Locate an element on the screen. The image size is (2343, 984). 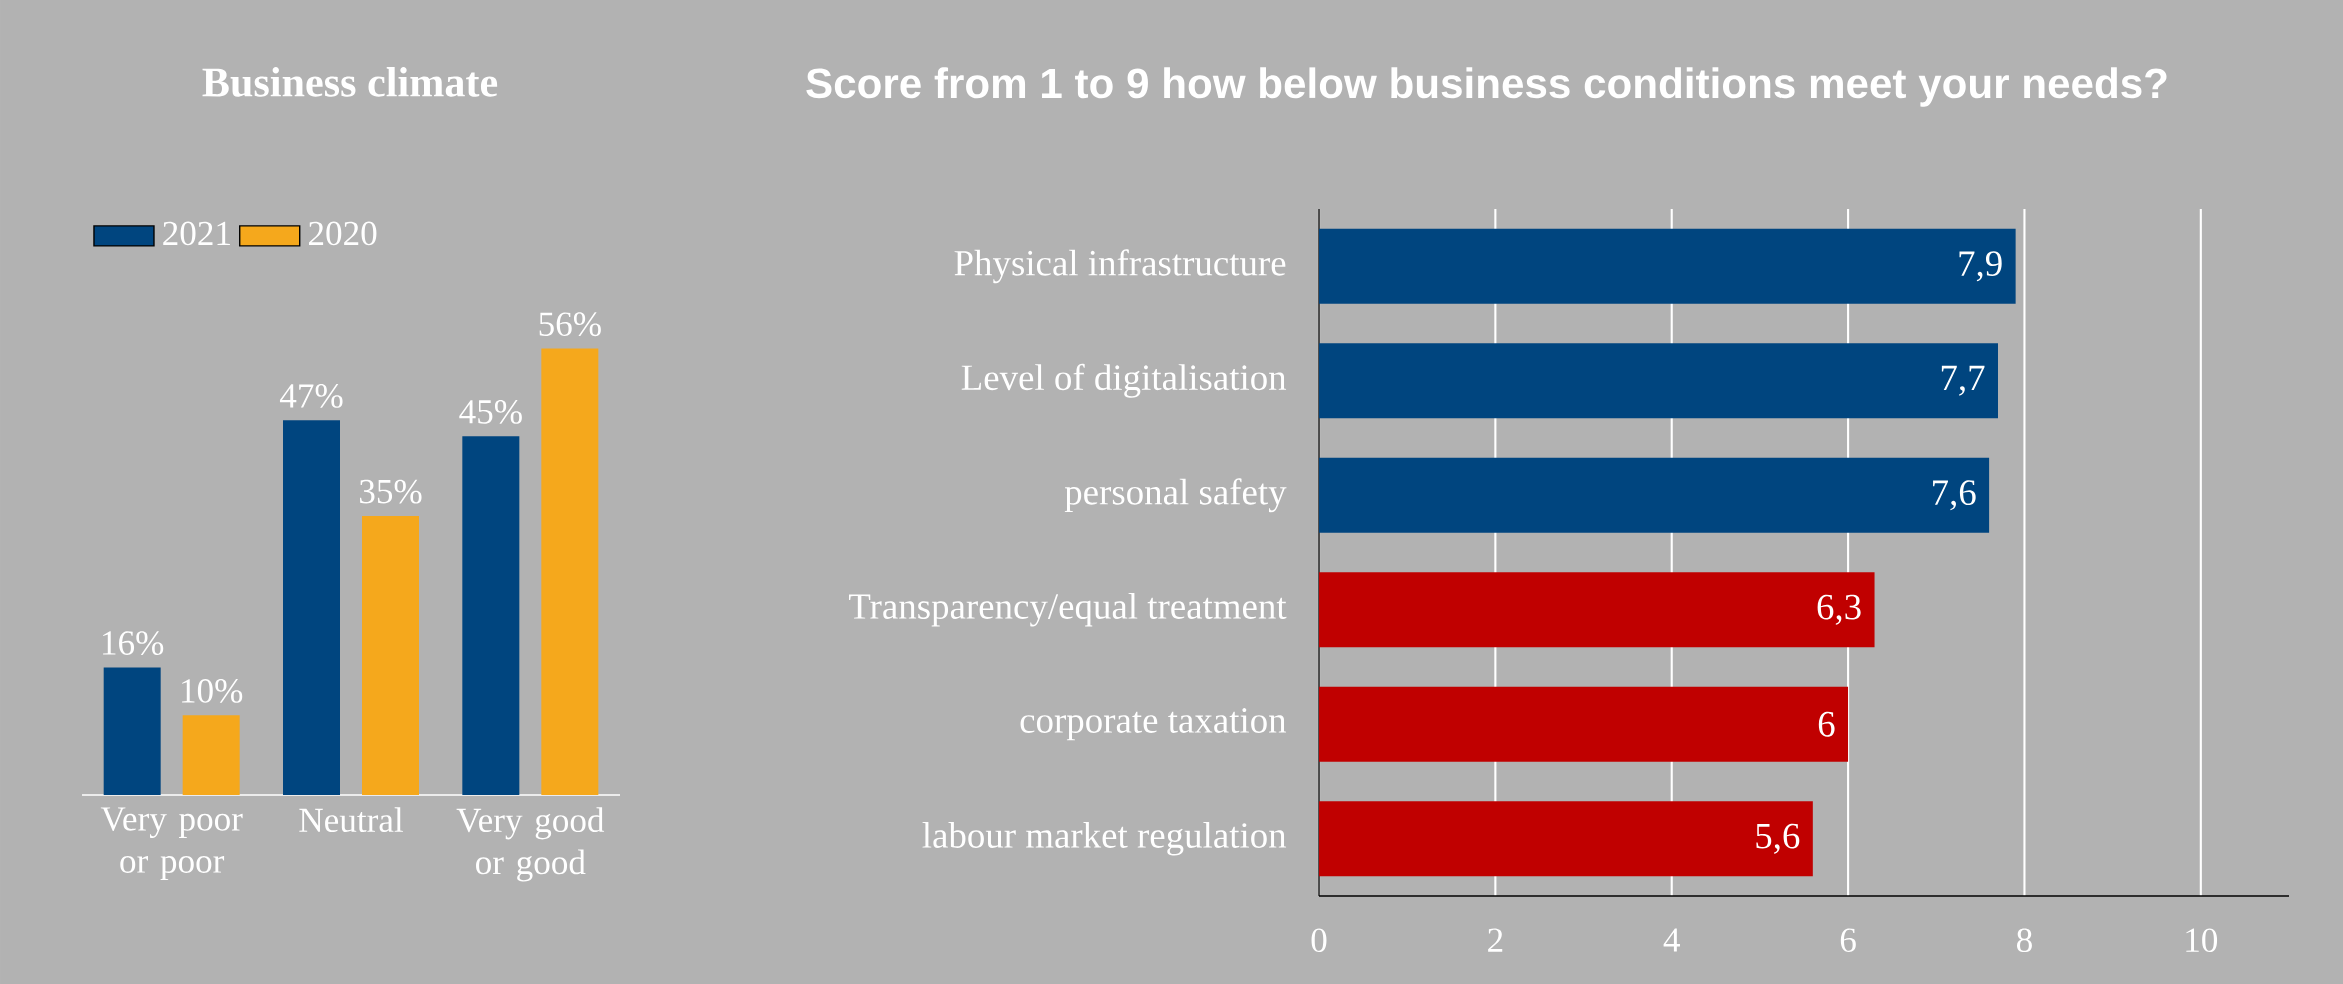
x-tick-label: Very poor or poor is located at coordinates (171, 844).